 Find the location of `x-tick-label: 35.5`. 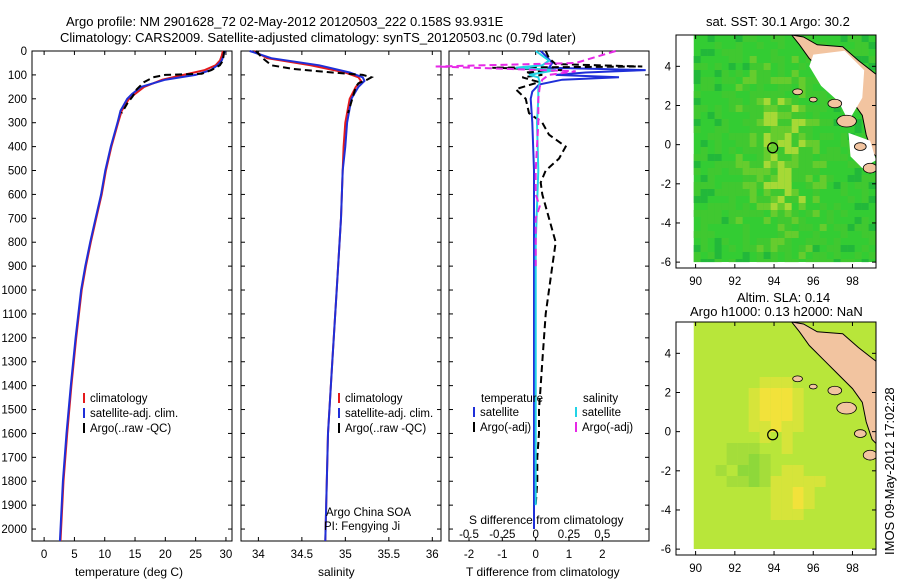

x-tick-label: 35.5 is located at coordinates (389, 555).